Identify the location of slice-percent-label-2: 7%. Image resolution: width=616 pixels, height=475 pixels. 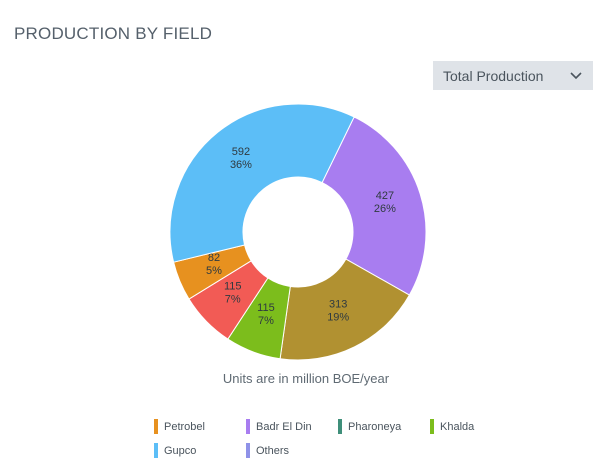
(266, 321).